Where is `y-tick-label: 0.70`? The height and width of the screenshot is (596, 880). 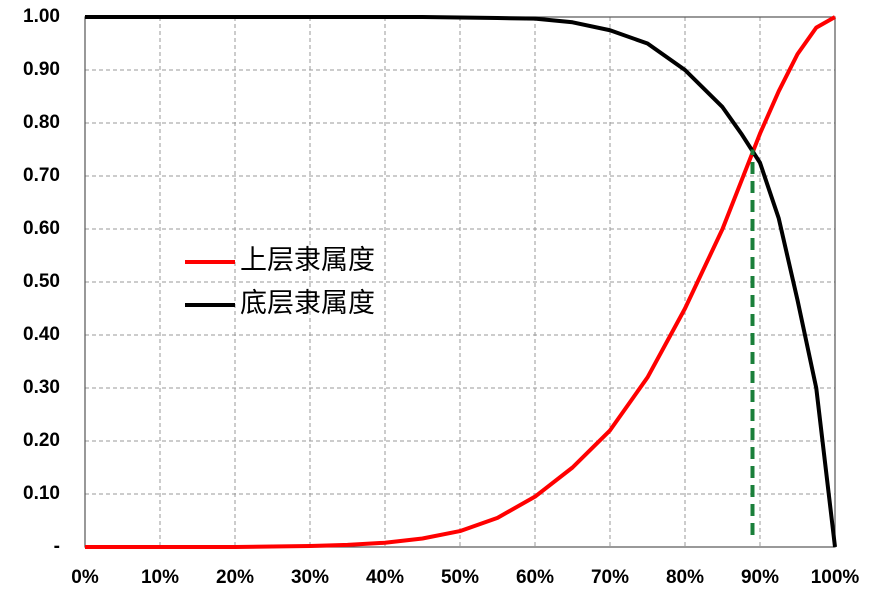 y-tick-label: 0.70 is located at coordinates (41, 175).